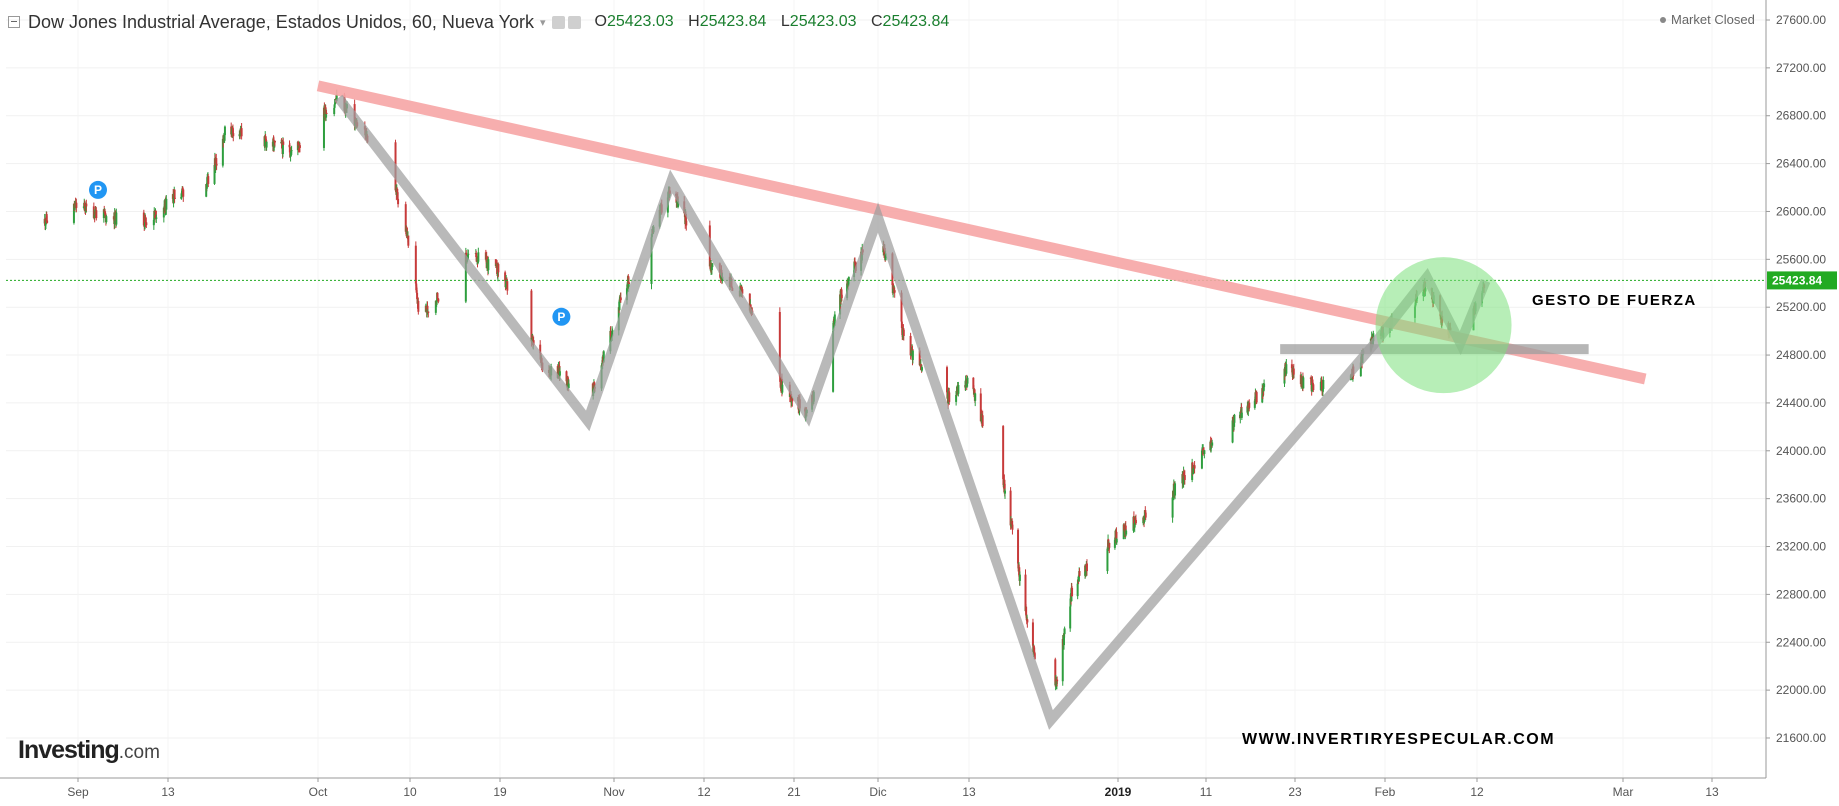 This screenshot has width=1839, height=806. What do you see at coordinates (558, 22) in the screenshot?
I see `eye-icon` at bounding box center [558, 22].